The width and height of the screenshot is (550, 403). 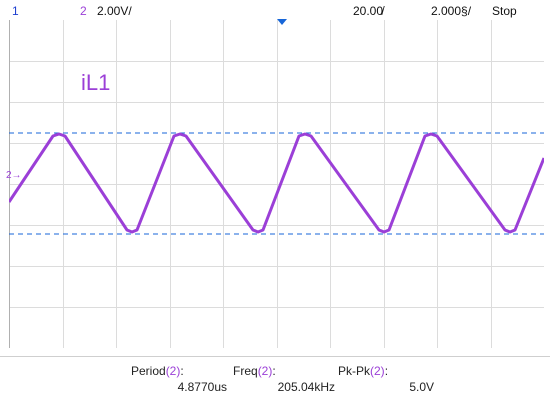 What do you see at coordinates (254, 371) in the screenshot?
I see `measurement-label: Freq(2):` at bounding box center [254, 371].